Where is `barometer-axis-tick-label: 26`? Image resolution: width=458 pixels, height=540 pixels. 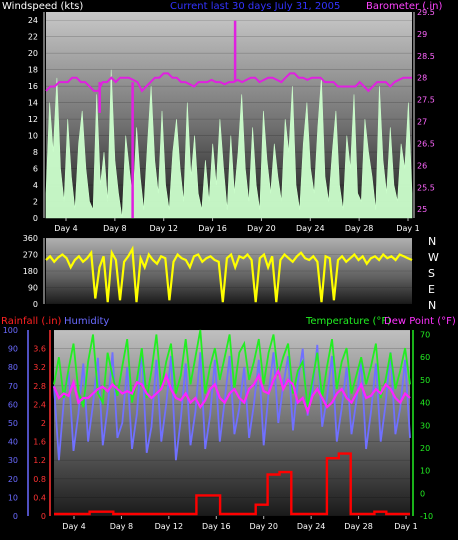
barometer-axis-tick-label: 26 is located at coordinates (422, 165).